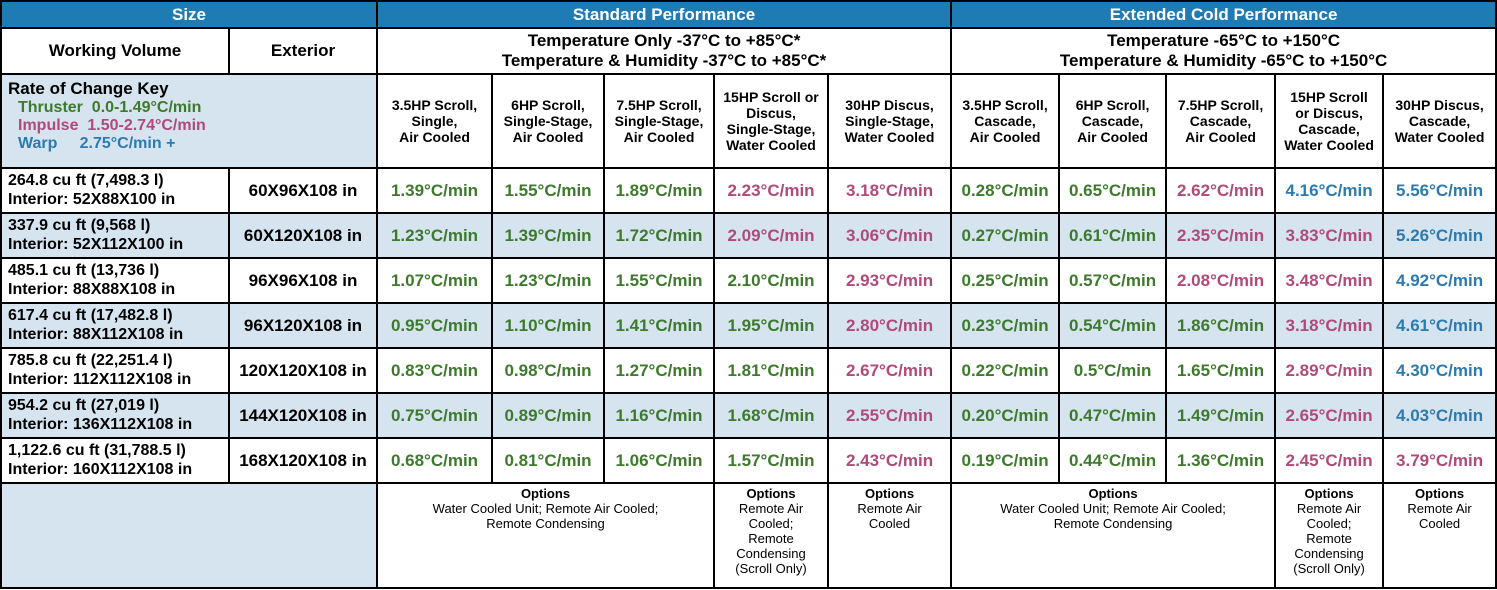 The width and height of the screenshot is (1497, 590). Describe the element at coordinates (771, 280) in the screenshot. I see `rate-cell: 2.10°C/min` at that location.